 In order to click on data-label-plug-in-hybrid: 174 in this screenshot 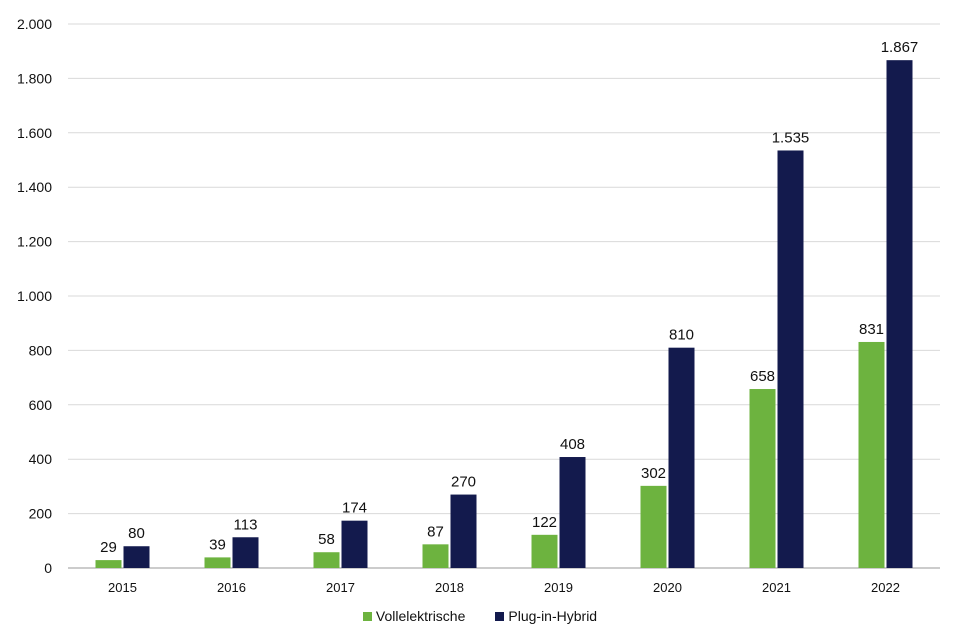, I will do `click(354, 508)`.